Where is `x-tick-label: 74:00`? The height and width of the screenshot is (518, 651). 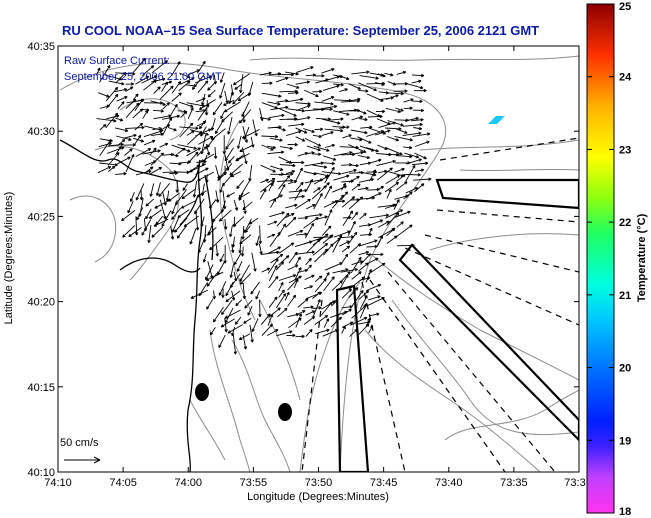 x-tick-label: 74:00 is located at coordinates (188, 483).